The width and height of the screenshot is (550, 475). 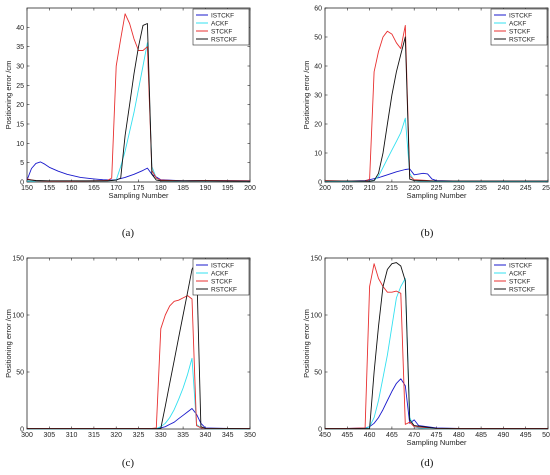 I want to click on x-tick-label: 500, so click(x=546, y=435).